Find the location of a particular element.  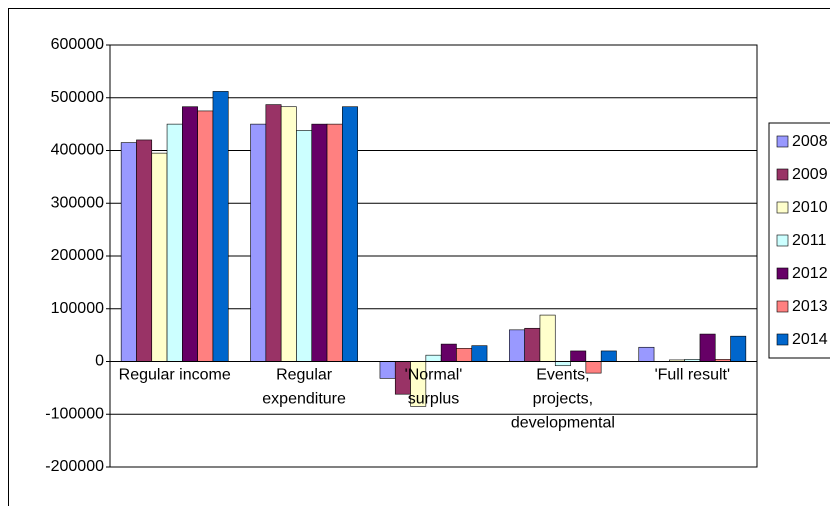

legend-label: 2008 is located at coordinates (810, 141).